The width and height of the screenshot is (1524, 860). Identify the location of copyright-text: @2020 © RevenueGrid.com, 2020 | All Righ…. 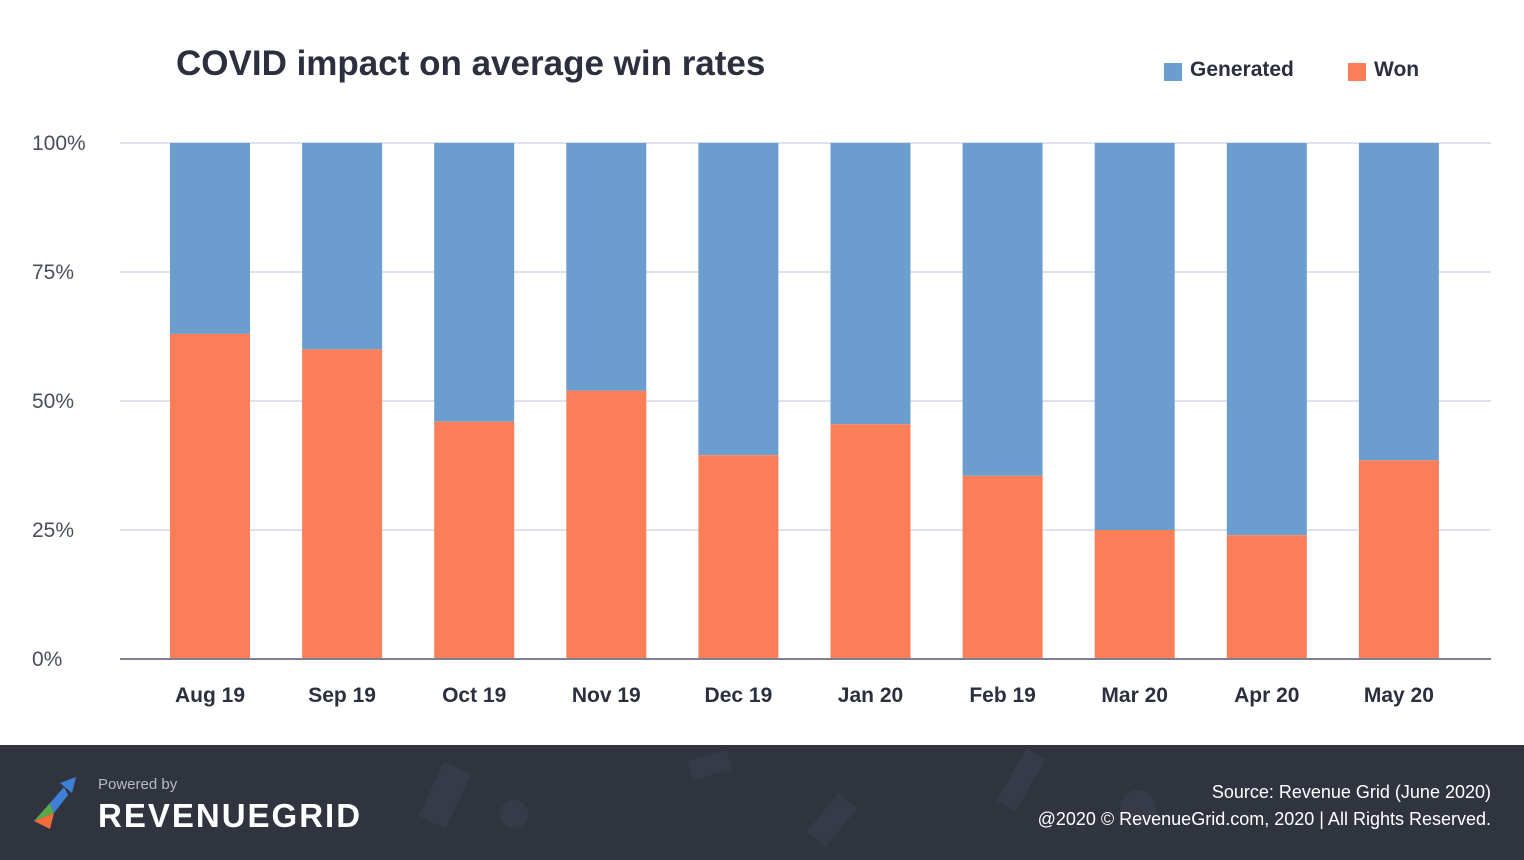
(1264, 819).